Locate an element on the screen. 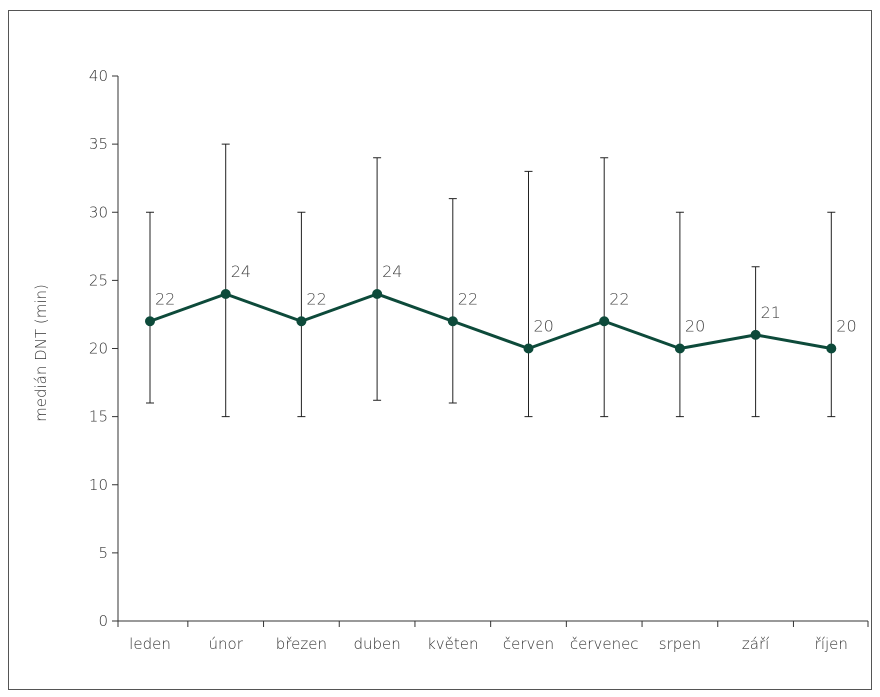  x-tick-label: květen is located at coordinates (452, 644).